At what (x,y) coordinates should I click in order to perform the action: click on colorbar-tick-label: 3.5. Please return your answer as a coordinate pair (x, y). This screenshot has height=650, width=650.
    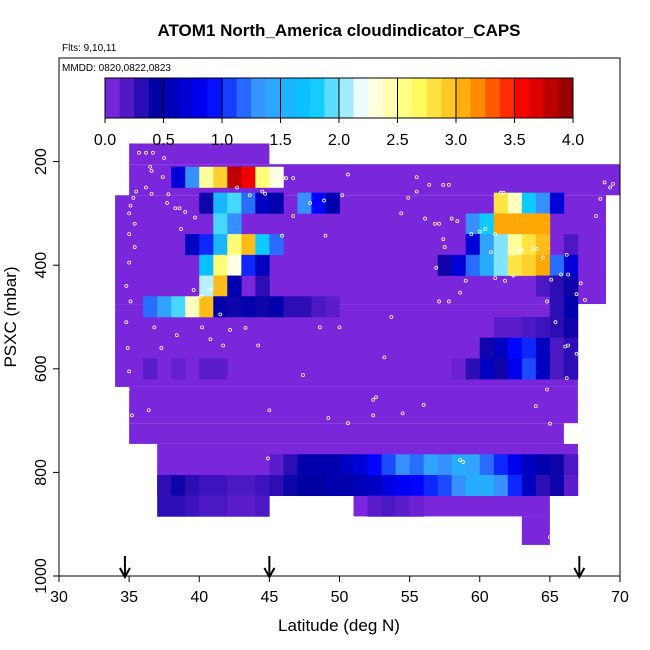
    Looking at the image, I should click on (514, 140).